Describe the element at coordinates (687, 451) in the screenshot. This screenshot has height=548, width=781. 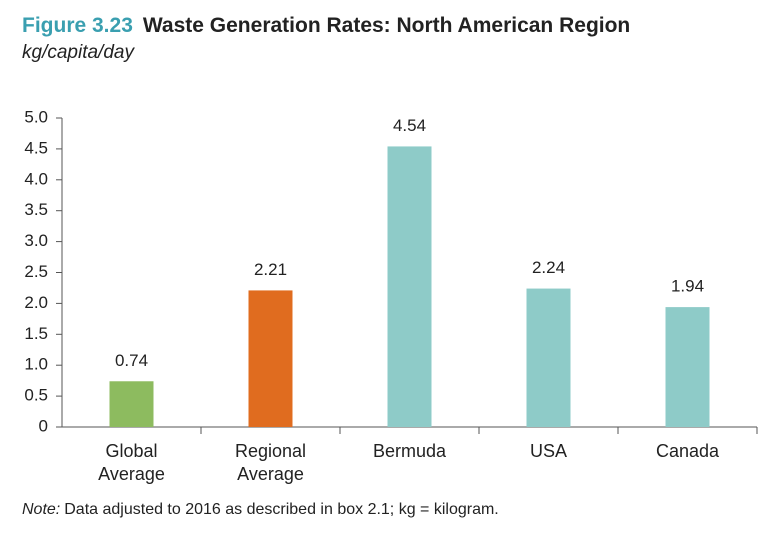
I see `x-tick-label: Canada` at that location.